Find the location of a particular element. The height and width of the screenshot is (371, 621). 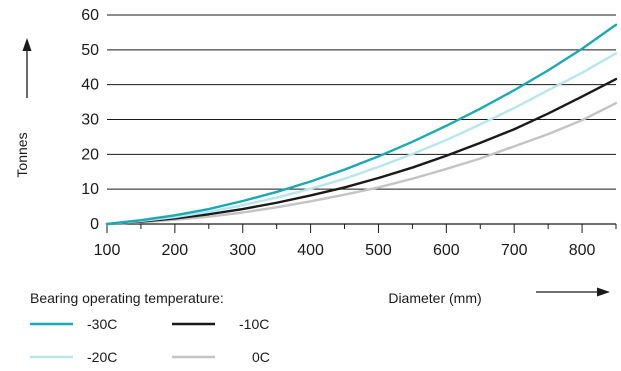

y-tick-label-50: 50 is located at coordinates (90, 50).